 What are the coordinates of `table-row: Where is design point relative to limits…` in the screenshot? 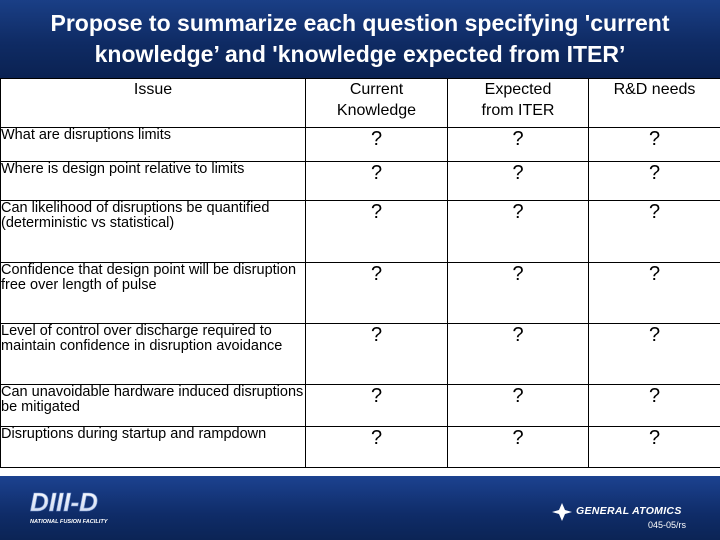 It's located at (360, 181).